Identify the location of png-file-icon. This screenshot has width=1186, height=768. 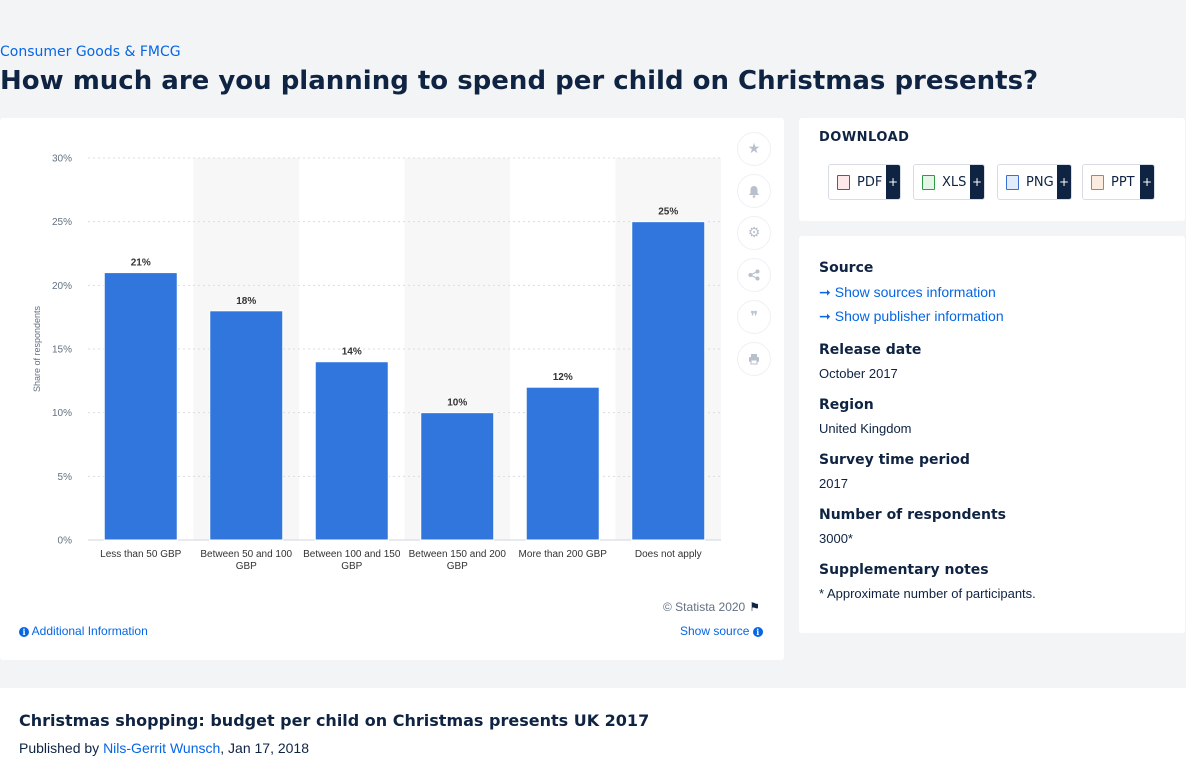
(1012, 182).